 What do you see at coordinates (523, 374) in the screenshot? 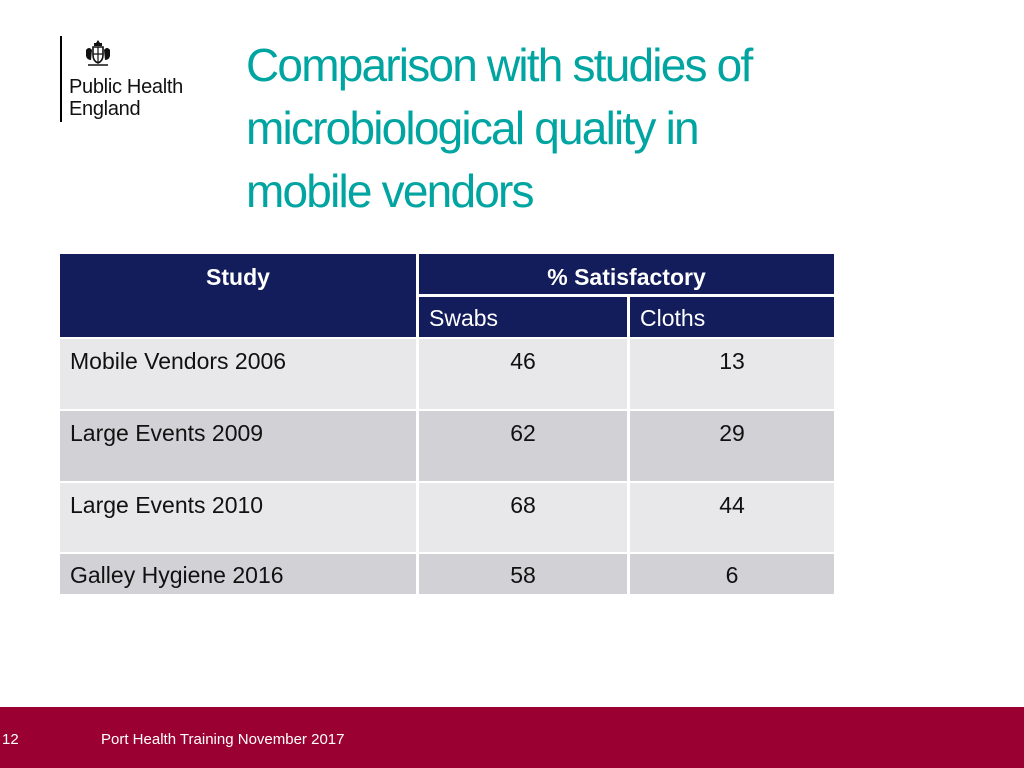
I see `table-row-1-swabs: 46` at bounding box center [523, 374].